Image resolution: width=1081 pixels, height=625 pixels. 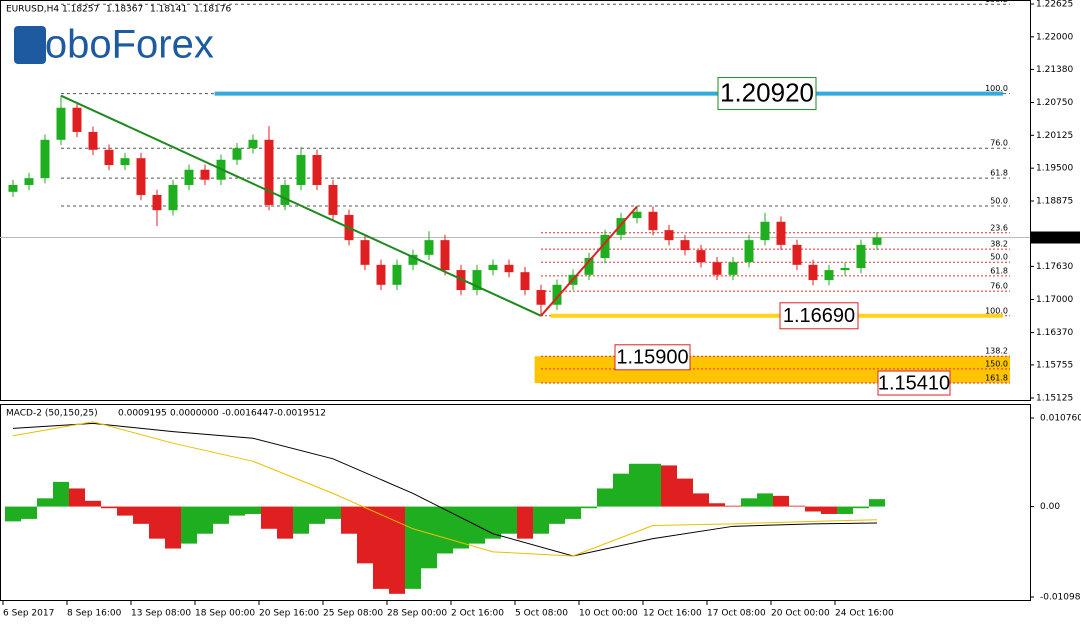 I want to click on x-tick-label: 17 Oct 08:00, so click(x=736, y=614).